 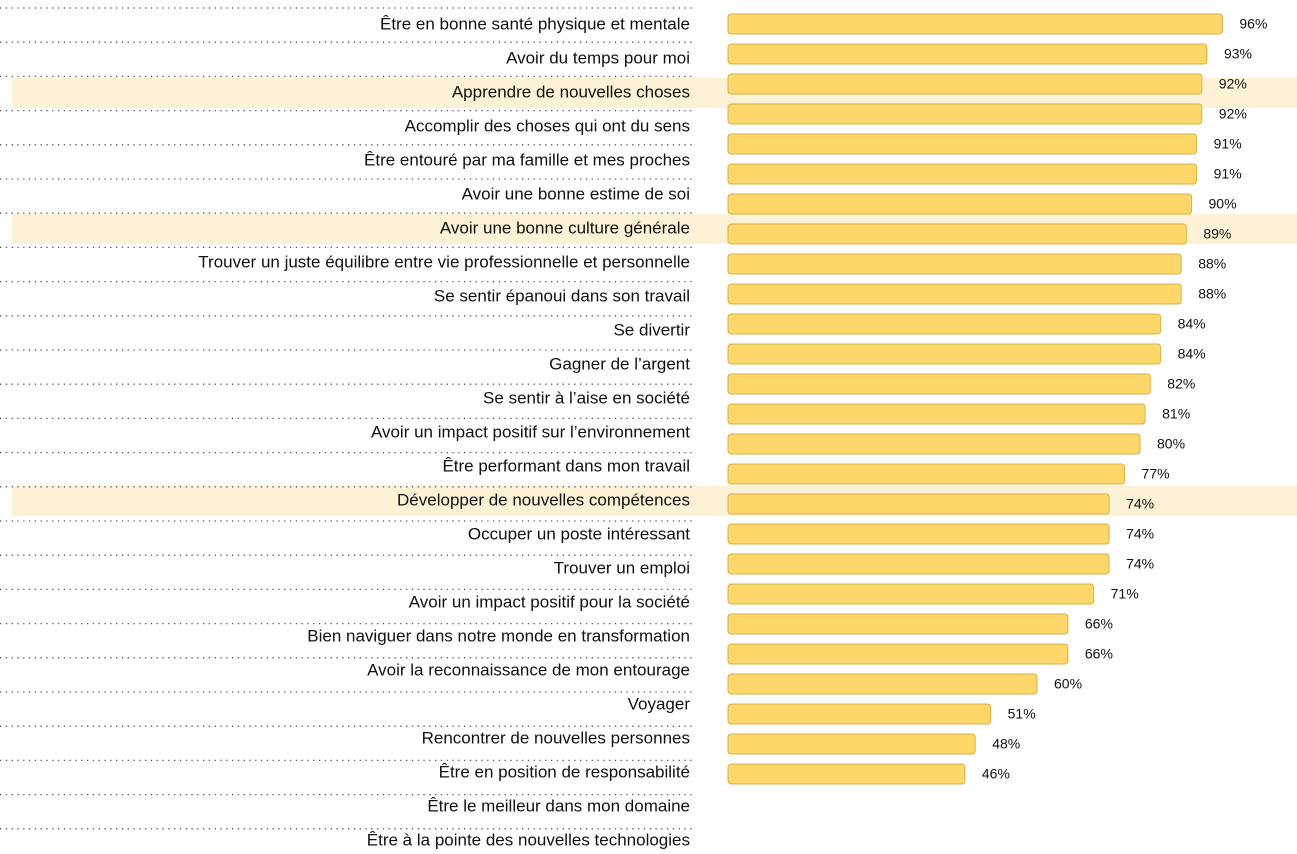 I want to click on value-label: 80%, so click(x=1171, y=444).